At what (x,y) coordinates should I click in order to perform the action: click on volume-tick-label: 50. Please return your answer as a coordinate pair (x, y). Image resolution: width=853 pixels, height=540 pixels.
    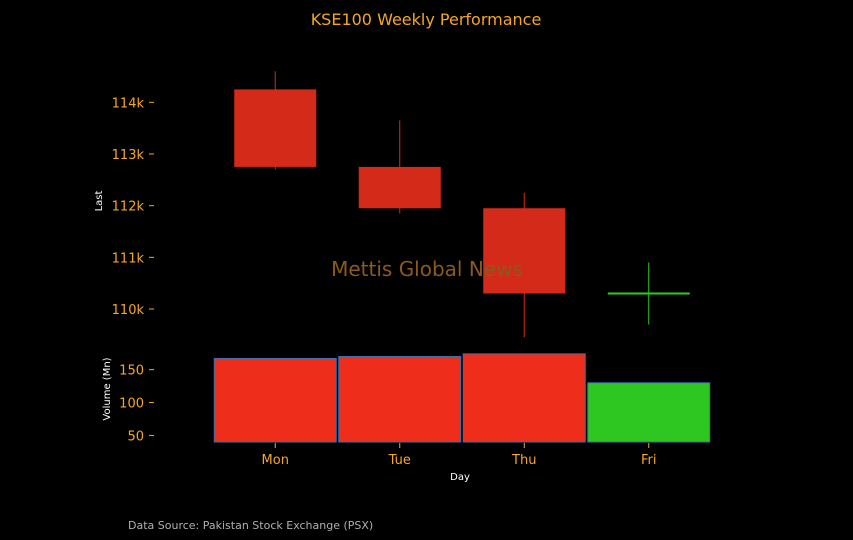
    Looking at the image, I should click on (135, 436).